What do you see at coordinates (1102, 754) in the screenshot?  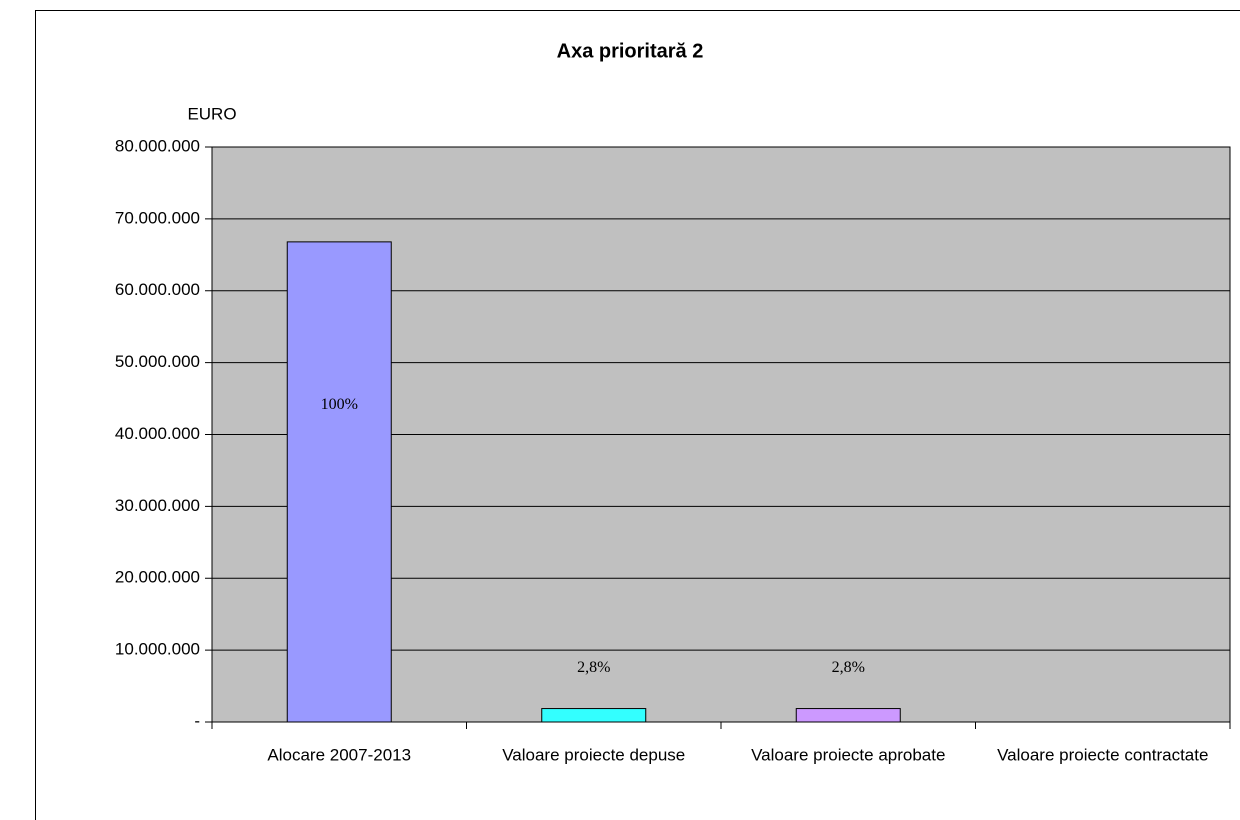 I see `x-tick-label: Valoare proiecte contractate` at bounding box center [1102, 754].